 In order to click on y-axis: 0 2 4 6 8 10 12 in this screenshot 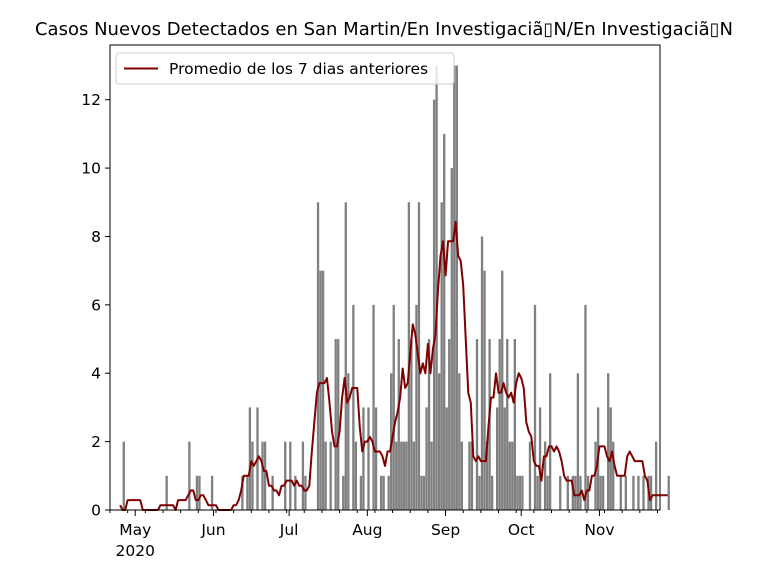, I will do `click(95, 305)`.